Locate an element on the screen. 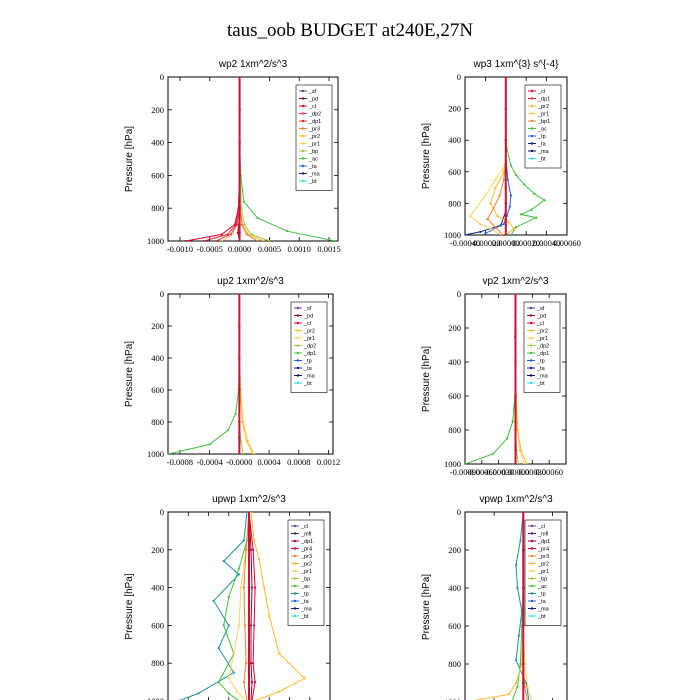  plot-frame is located at coordinates (516, 156).